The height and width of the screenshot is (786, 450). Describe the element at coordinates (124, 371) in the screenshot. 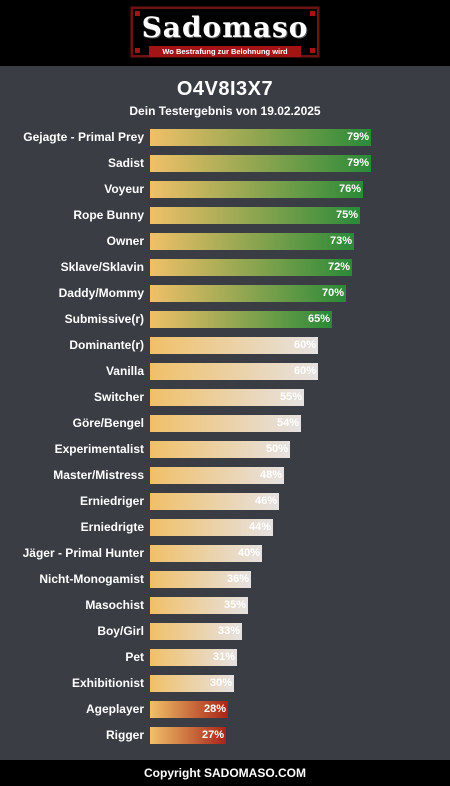

I see `category-label: Vanilla` at that location.